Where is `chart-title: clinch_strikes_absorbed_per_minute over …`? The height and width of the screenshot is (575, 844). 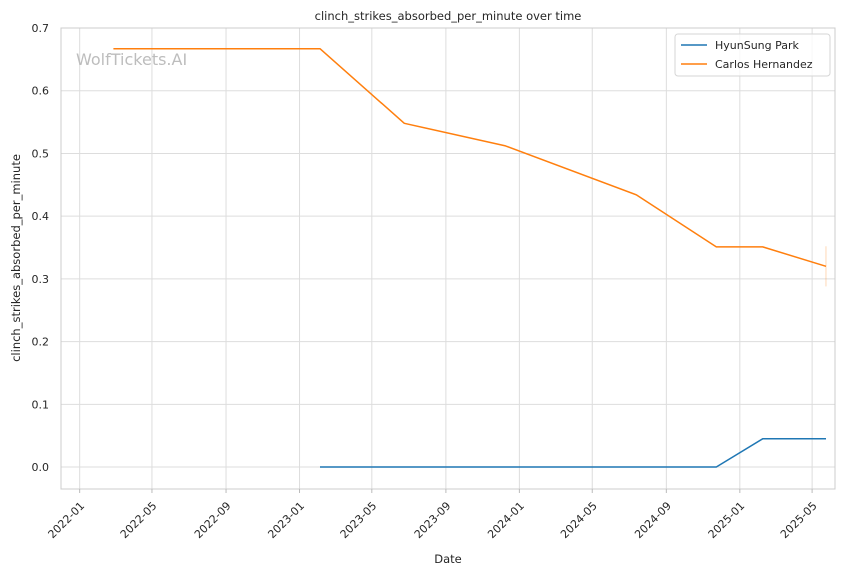
chart-title: clinch_strikes_absorbed_per_minute over … is located at coordinates (448, 16).